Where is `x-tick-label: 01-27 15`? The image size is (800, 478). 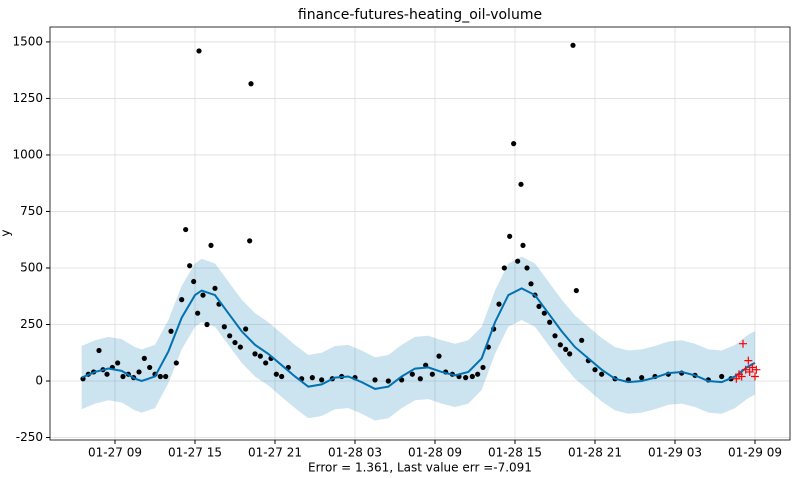 x-tick-label: 01-27 15 is located at coordinates (195, 453).